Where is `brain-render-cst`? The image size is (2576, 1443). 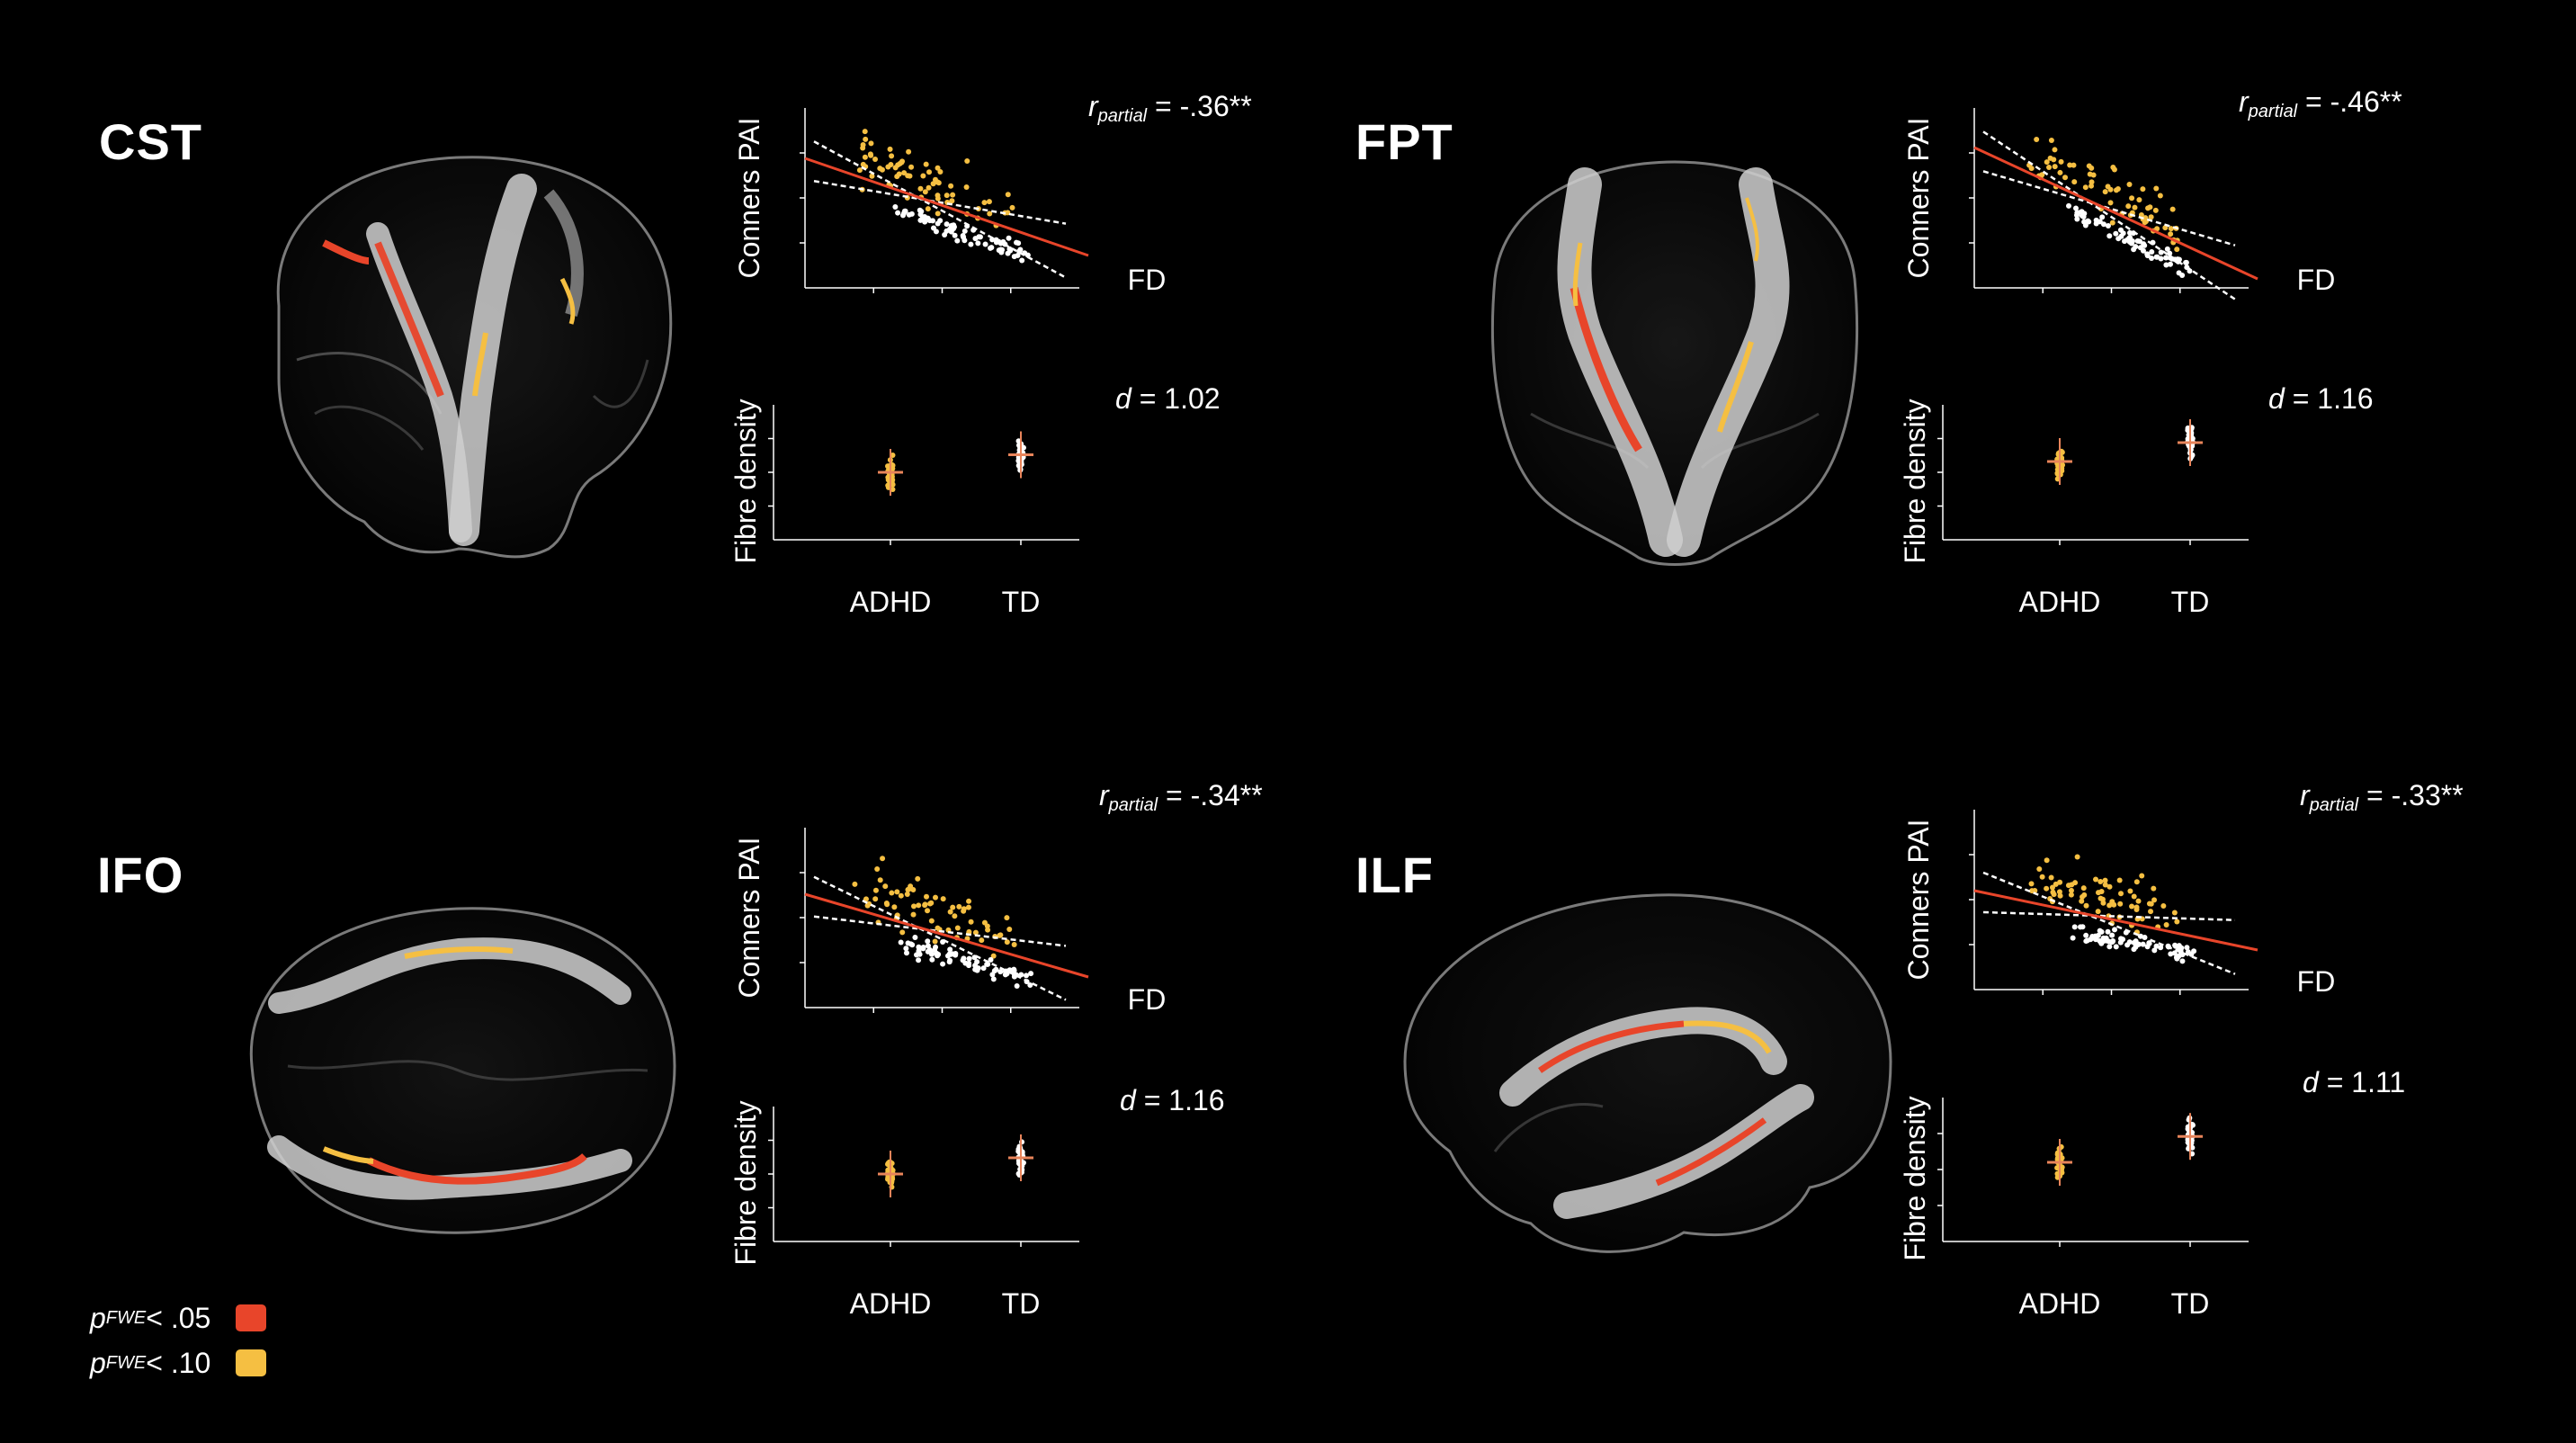 brain-render-cst is located at coordinates (474, 357).